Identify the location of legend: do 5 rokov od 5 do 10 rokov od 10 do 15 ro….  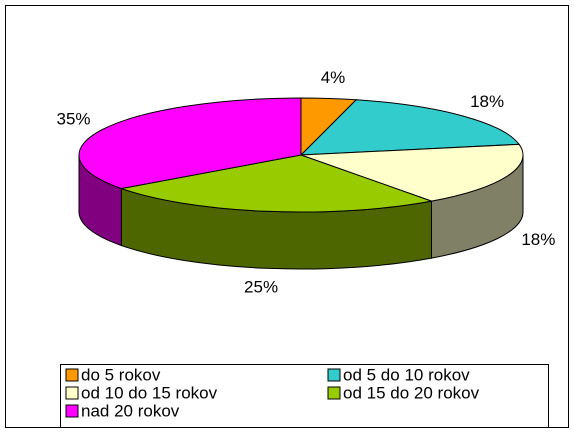
(272, 392).